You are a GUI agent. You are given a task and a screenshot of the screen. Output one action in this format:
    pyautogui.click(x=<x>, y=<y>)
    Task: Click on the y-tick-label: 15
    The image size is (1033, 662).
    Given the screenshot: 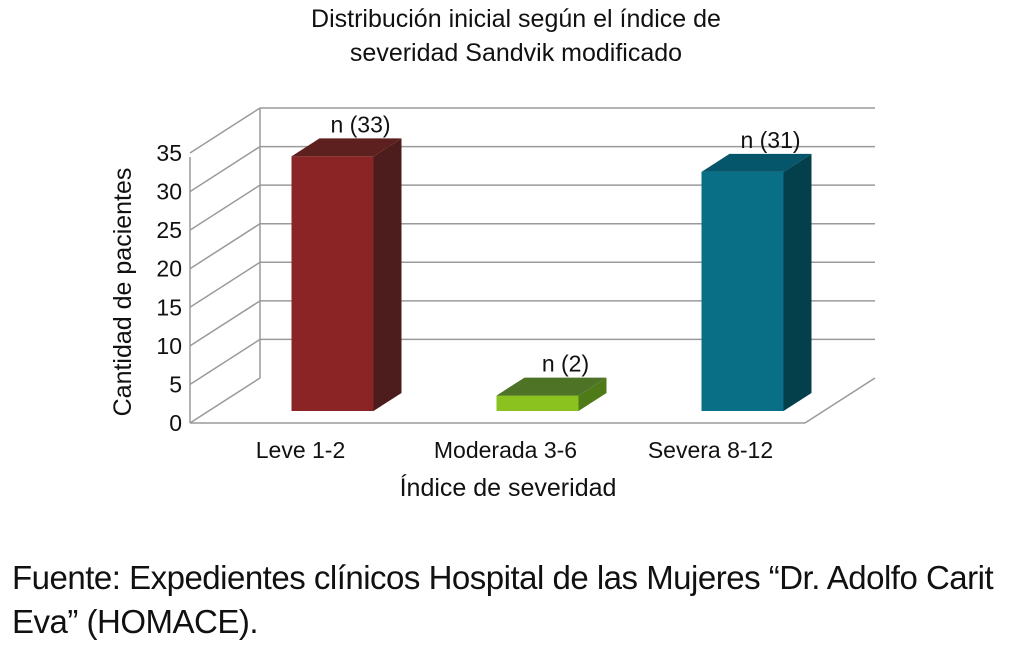 What is the action you would take?
    pyautogui.click(x=169, y=307)
    